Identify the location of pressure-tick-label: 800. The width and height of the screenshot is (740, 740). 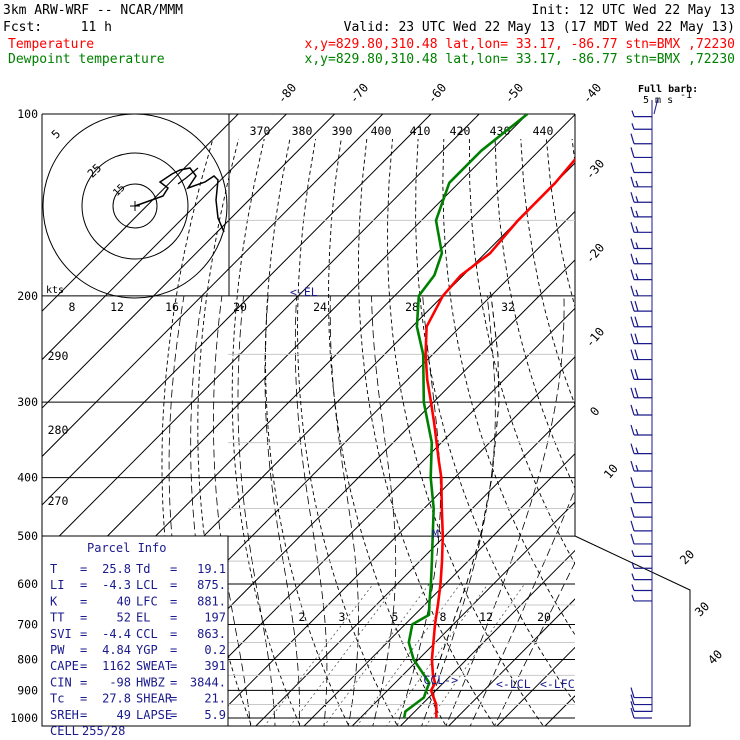
(27, 659).